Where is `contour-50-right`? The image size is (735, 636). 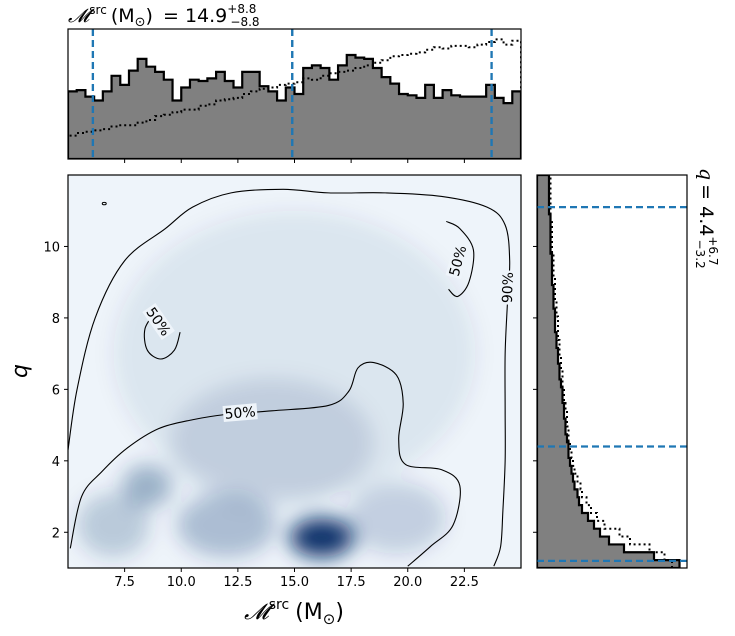 contour-50-right is located at coordinates (460, 259).